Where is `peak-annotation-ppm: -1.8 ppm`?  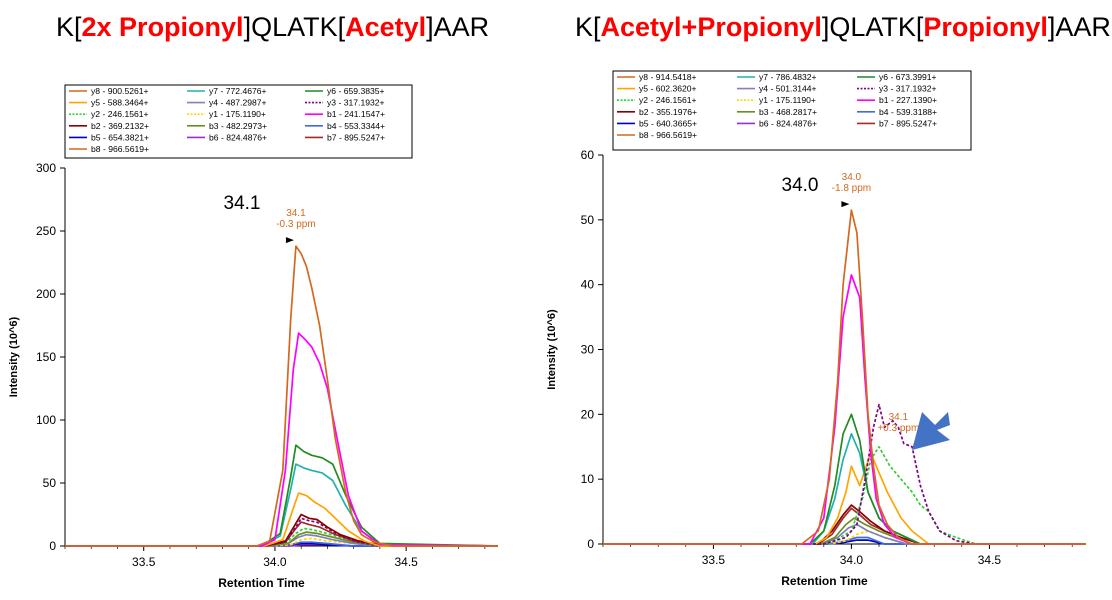 peak-annotation-ppm: -1.8 ppm is located at coordinates (851, 188).